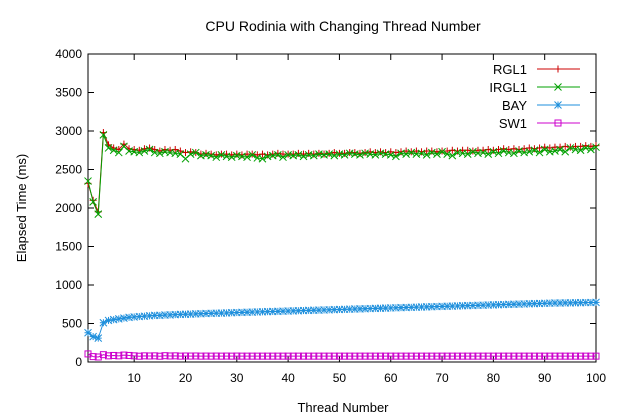 The width and height of the screenshot is (620, 420). Describe the element at coordinates (513, 123) in the screenshot. I see `legend-label-sw1: SW1` at that location.